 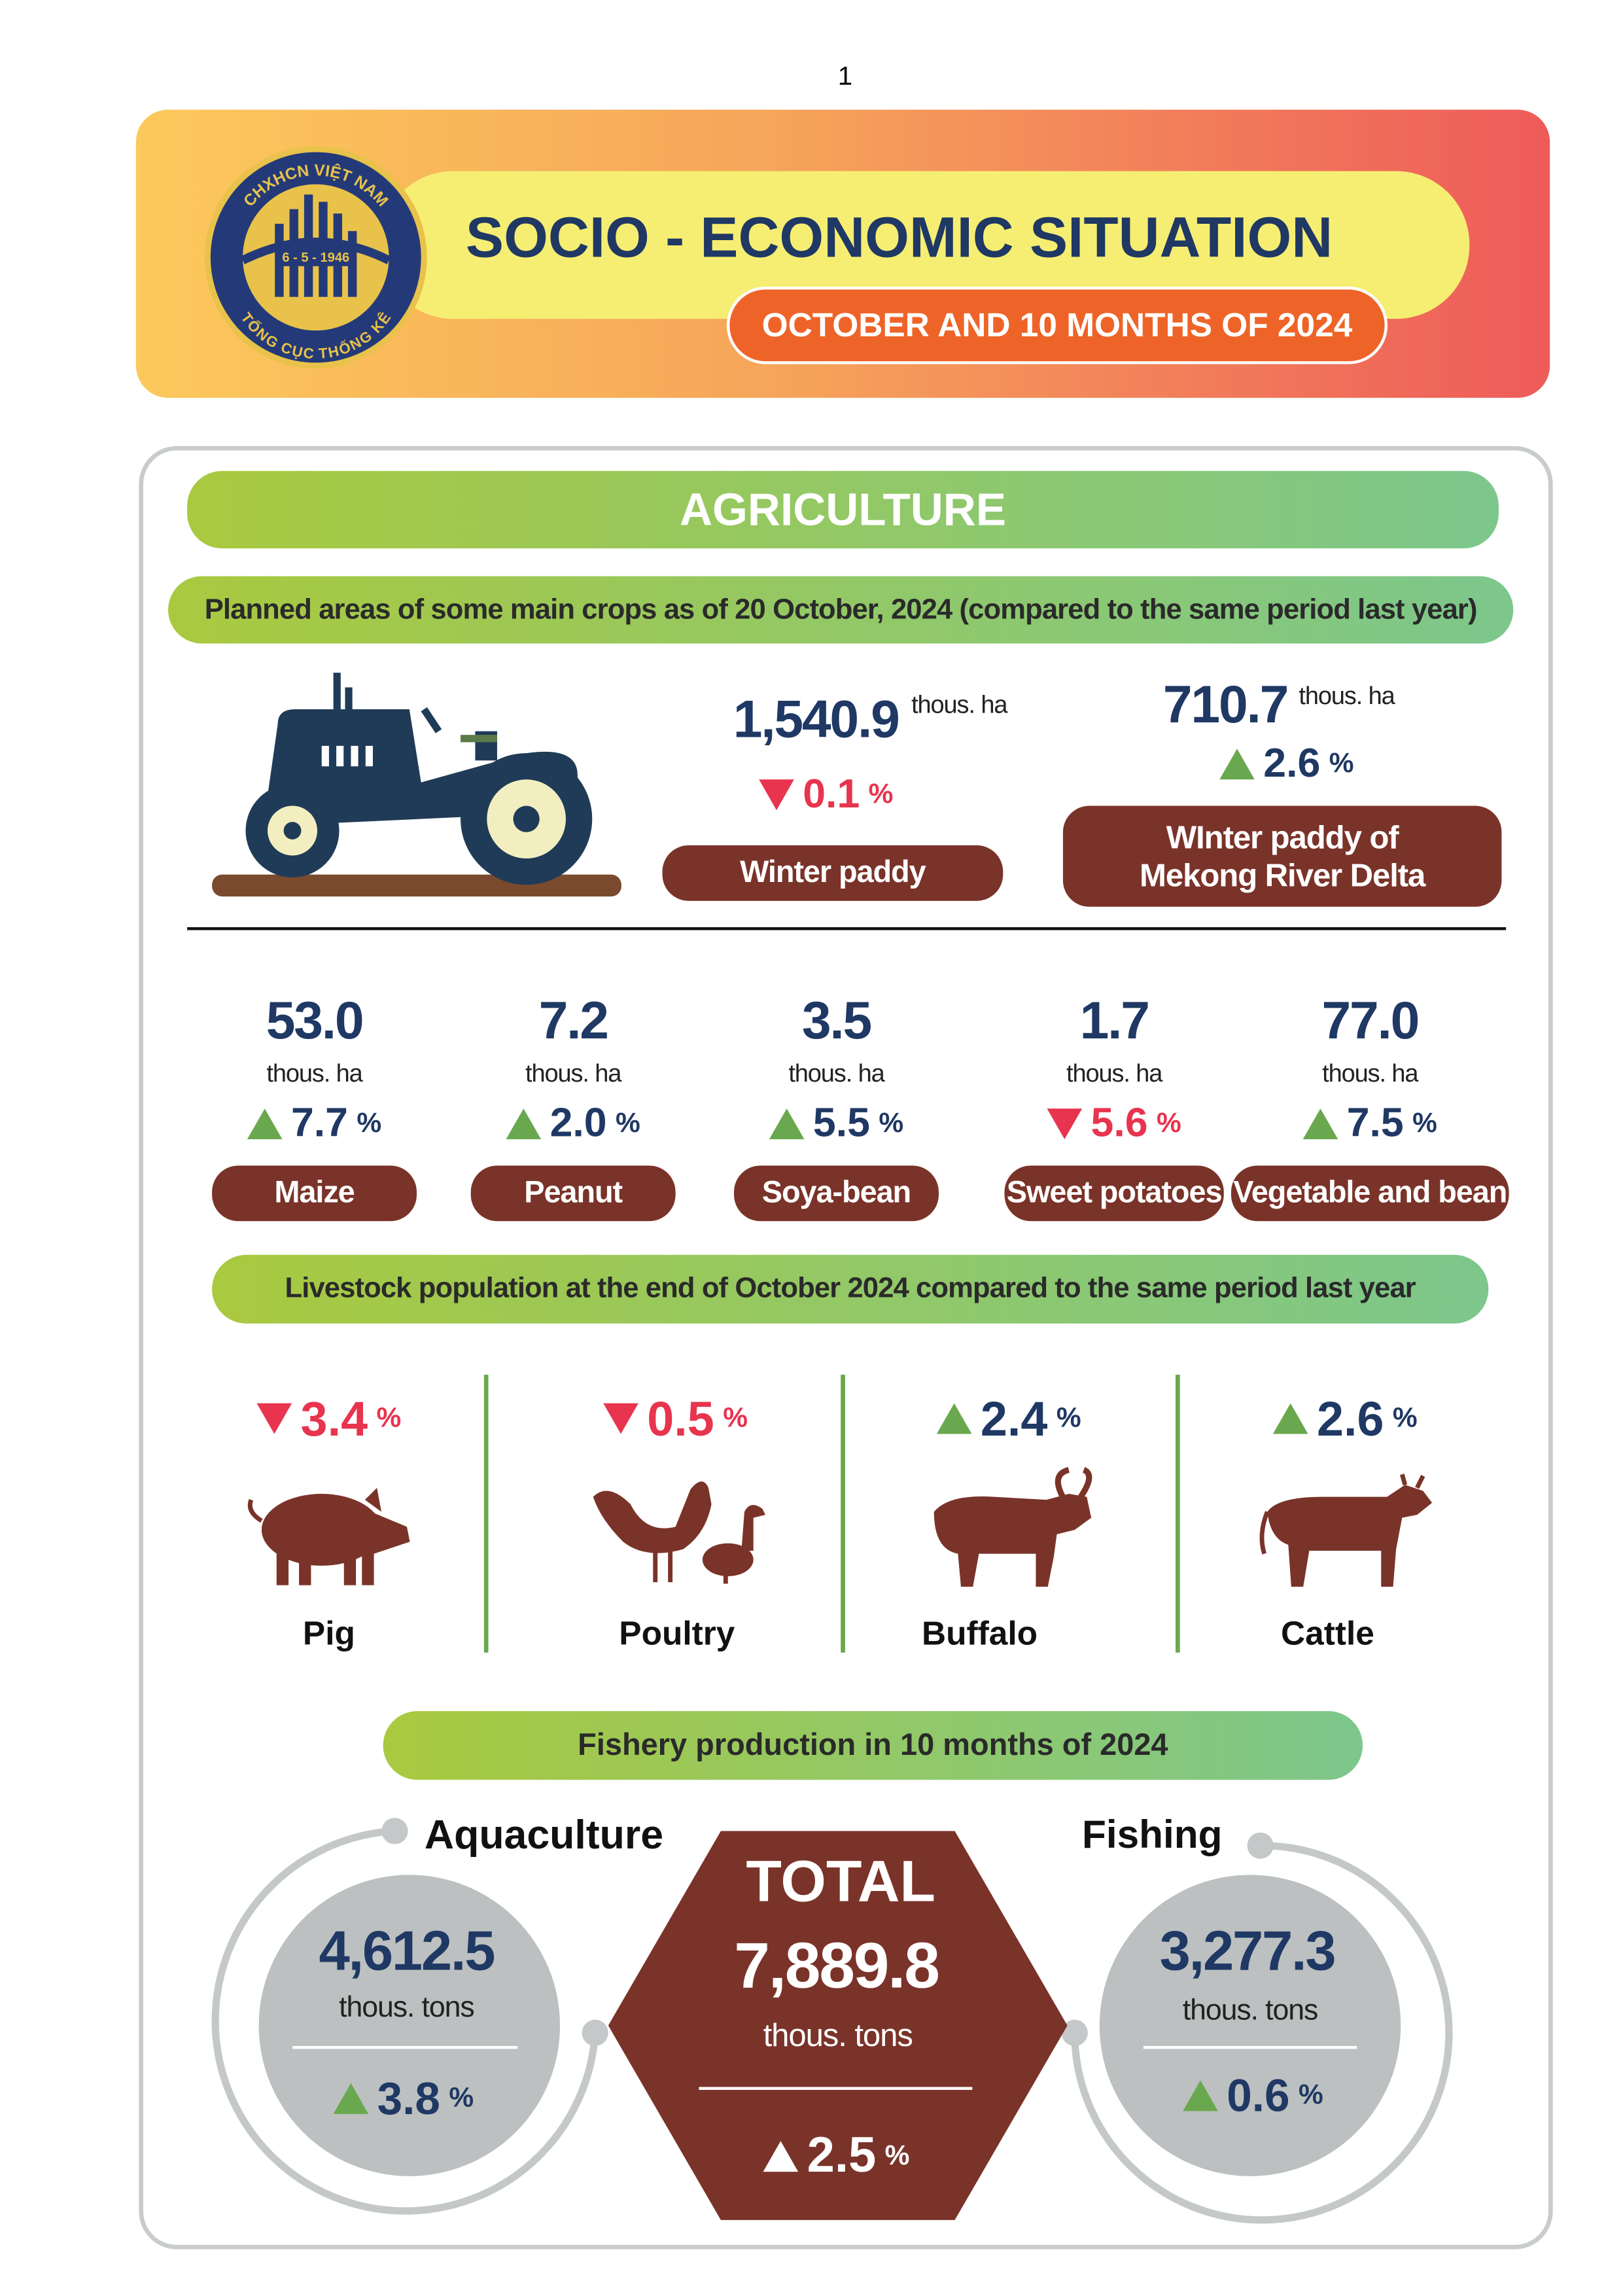 What do you see at coordinates (416, 785) in the screenshot?
I see `tractor-icon` at bounding box center [416, 785].